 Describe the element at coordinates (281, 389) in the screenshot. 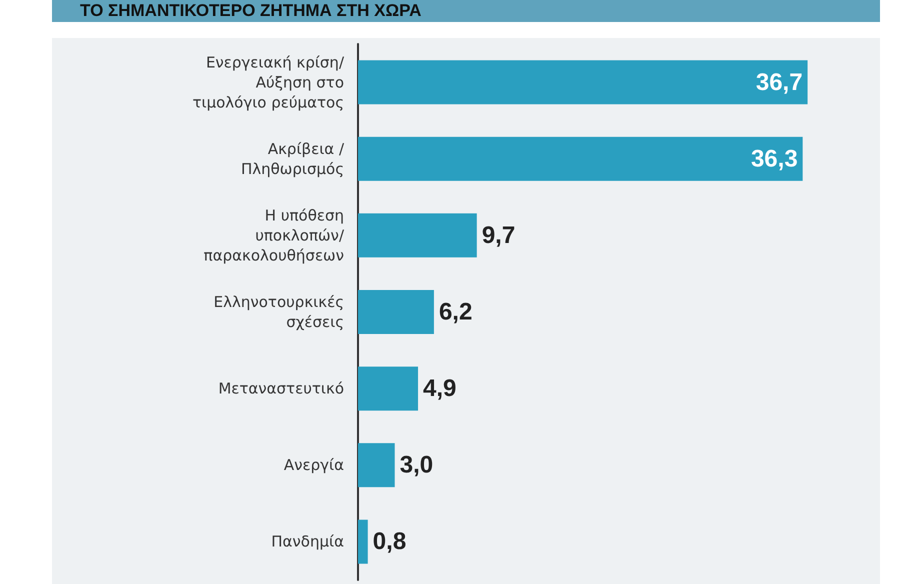

I see `y-tick-label: Μεταναστευτικό` at that location.